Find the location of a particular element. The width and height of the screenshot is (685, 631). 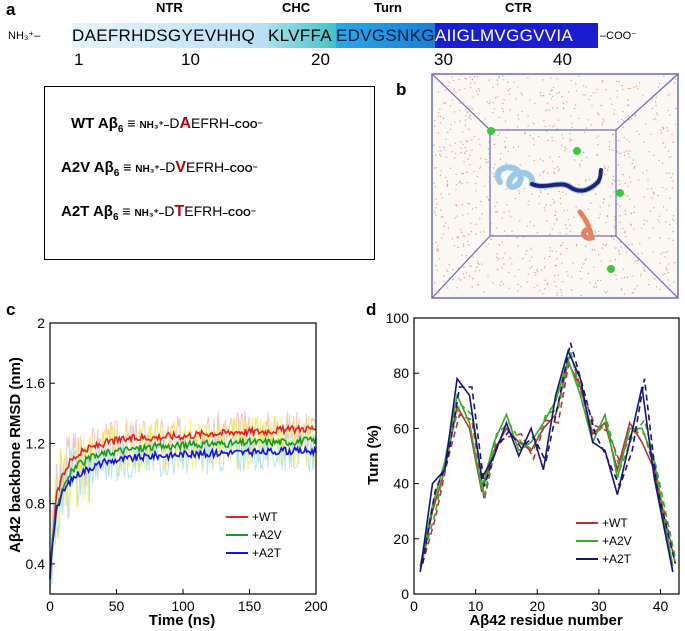

panel-label-d: d is located at coordinates (371, 309).